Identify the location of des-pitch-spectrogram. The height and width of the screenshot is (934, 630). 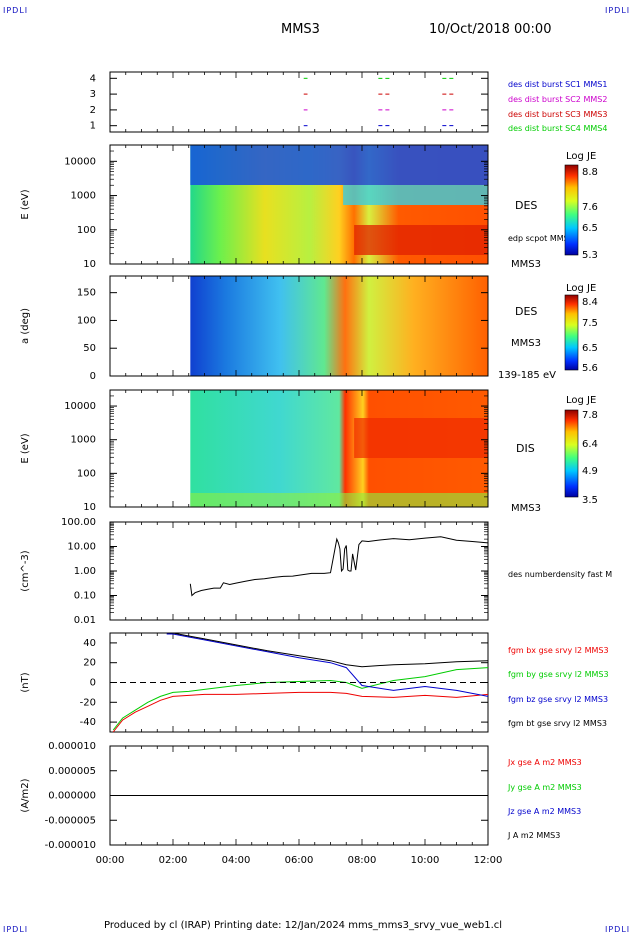
(339, 326).